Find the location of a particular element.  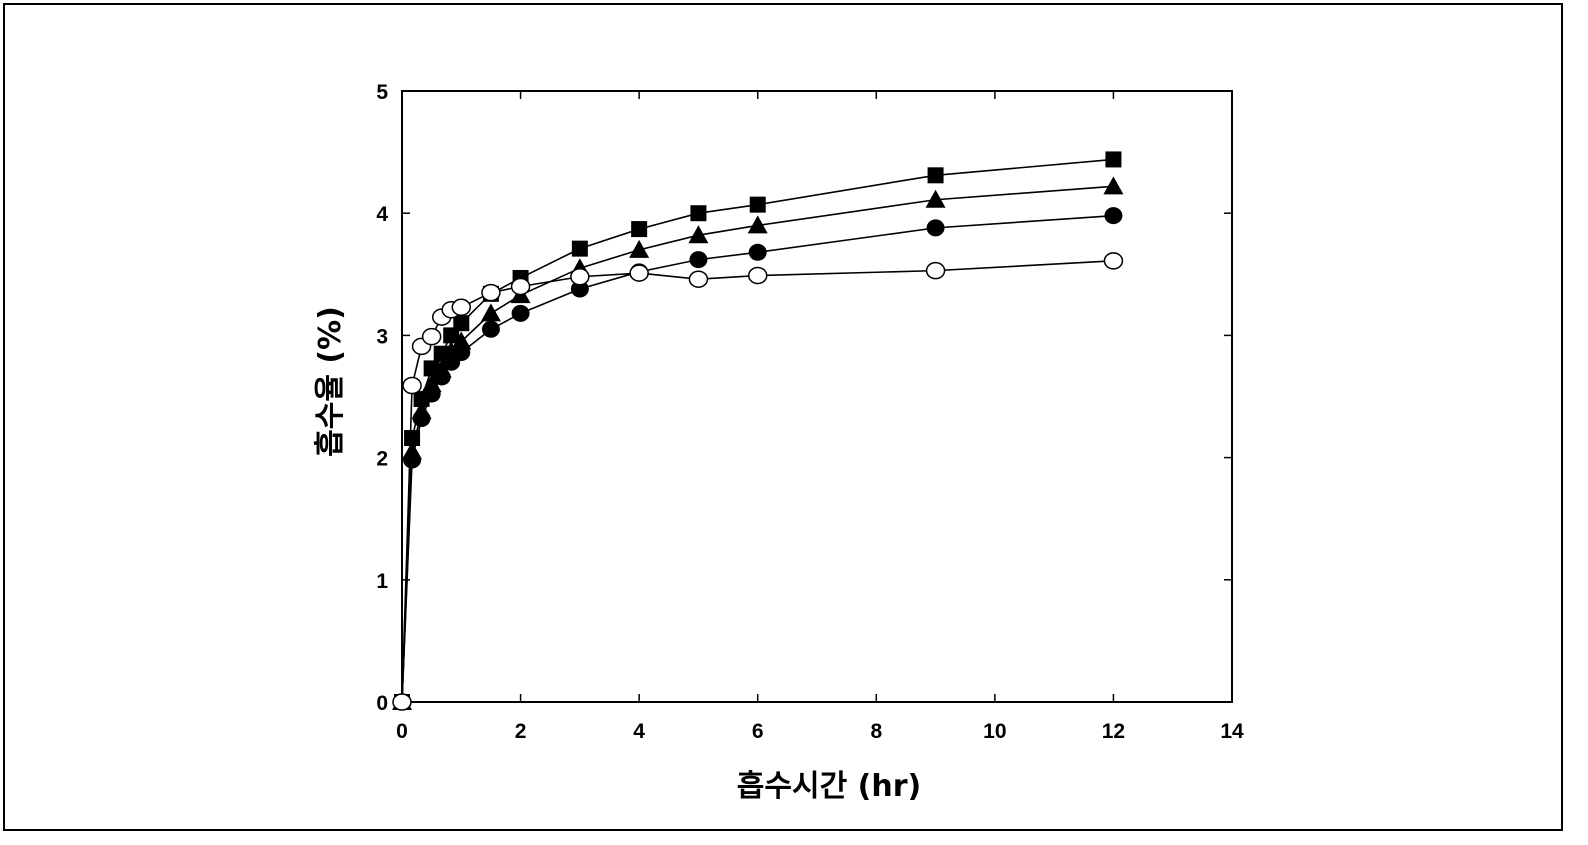

x-tick-label: 4 is located at coordinates (639, 731).